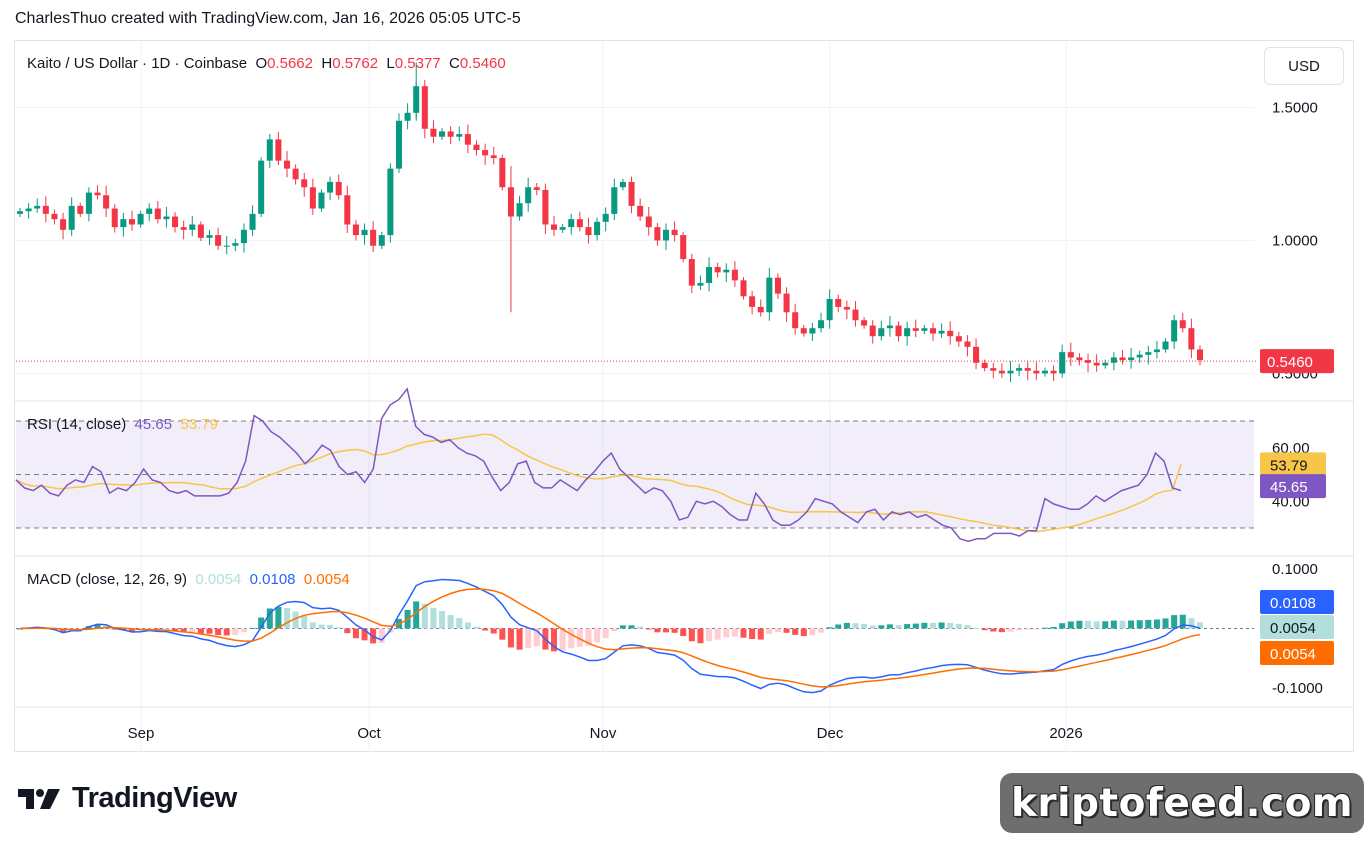 This screenshot has width=1367, height=843. I want to click on high-value: 0.5762, so click(355, 63).